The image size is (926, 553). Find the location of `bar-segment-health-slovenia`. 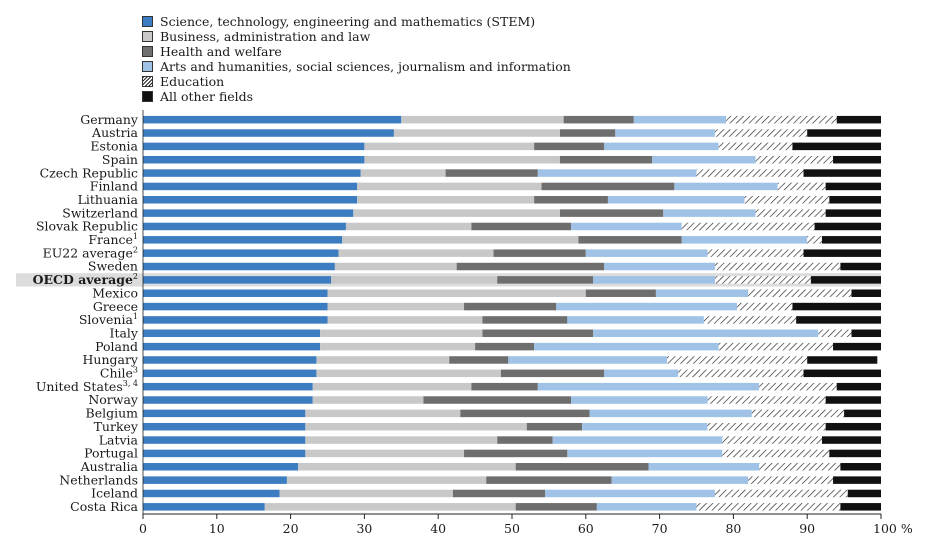

bar-segment-health-slovenia is located at coordinates (525, 320).